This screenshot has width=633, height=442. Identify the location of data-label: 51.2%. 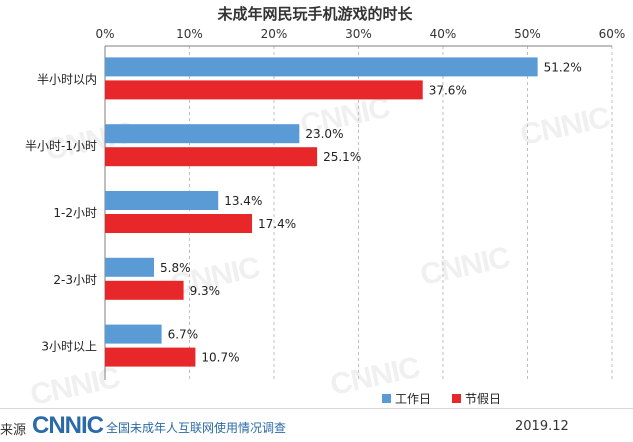
(563, 67).